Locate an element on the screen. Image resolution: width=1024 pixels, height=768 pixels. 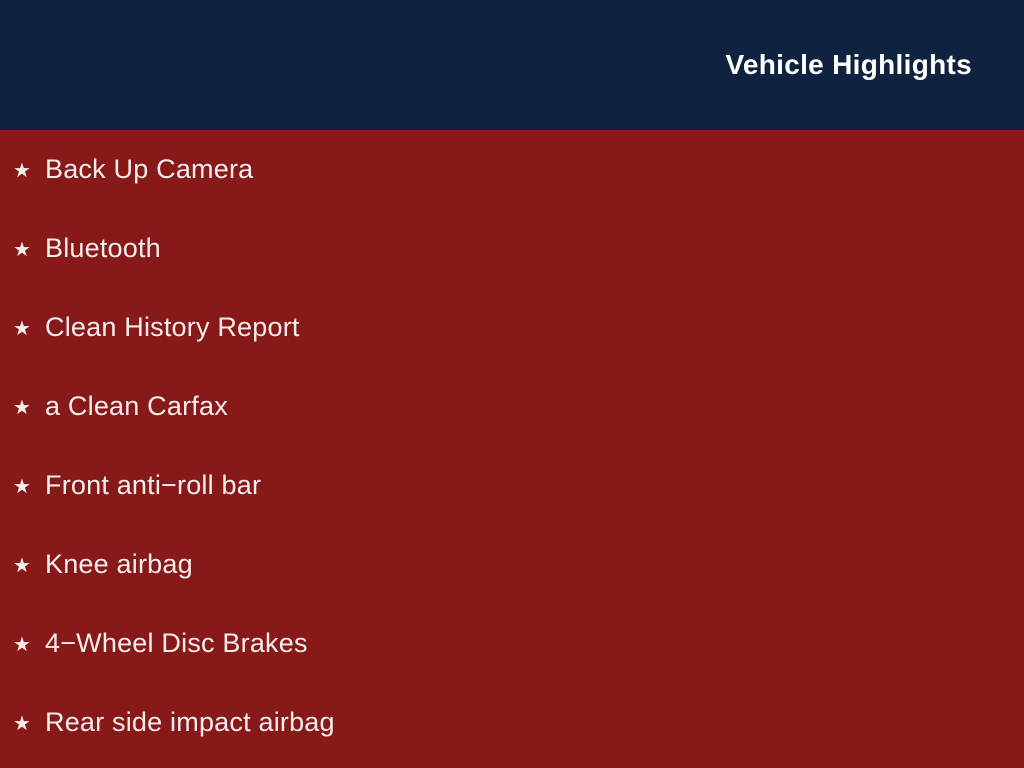
list-item-label: 4−Wheel Disc Brakes is located at coordinates (176, 643).